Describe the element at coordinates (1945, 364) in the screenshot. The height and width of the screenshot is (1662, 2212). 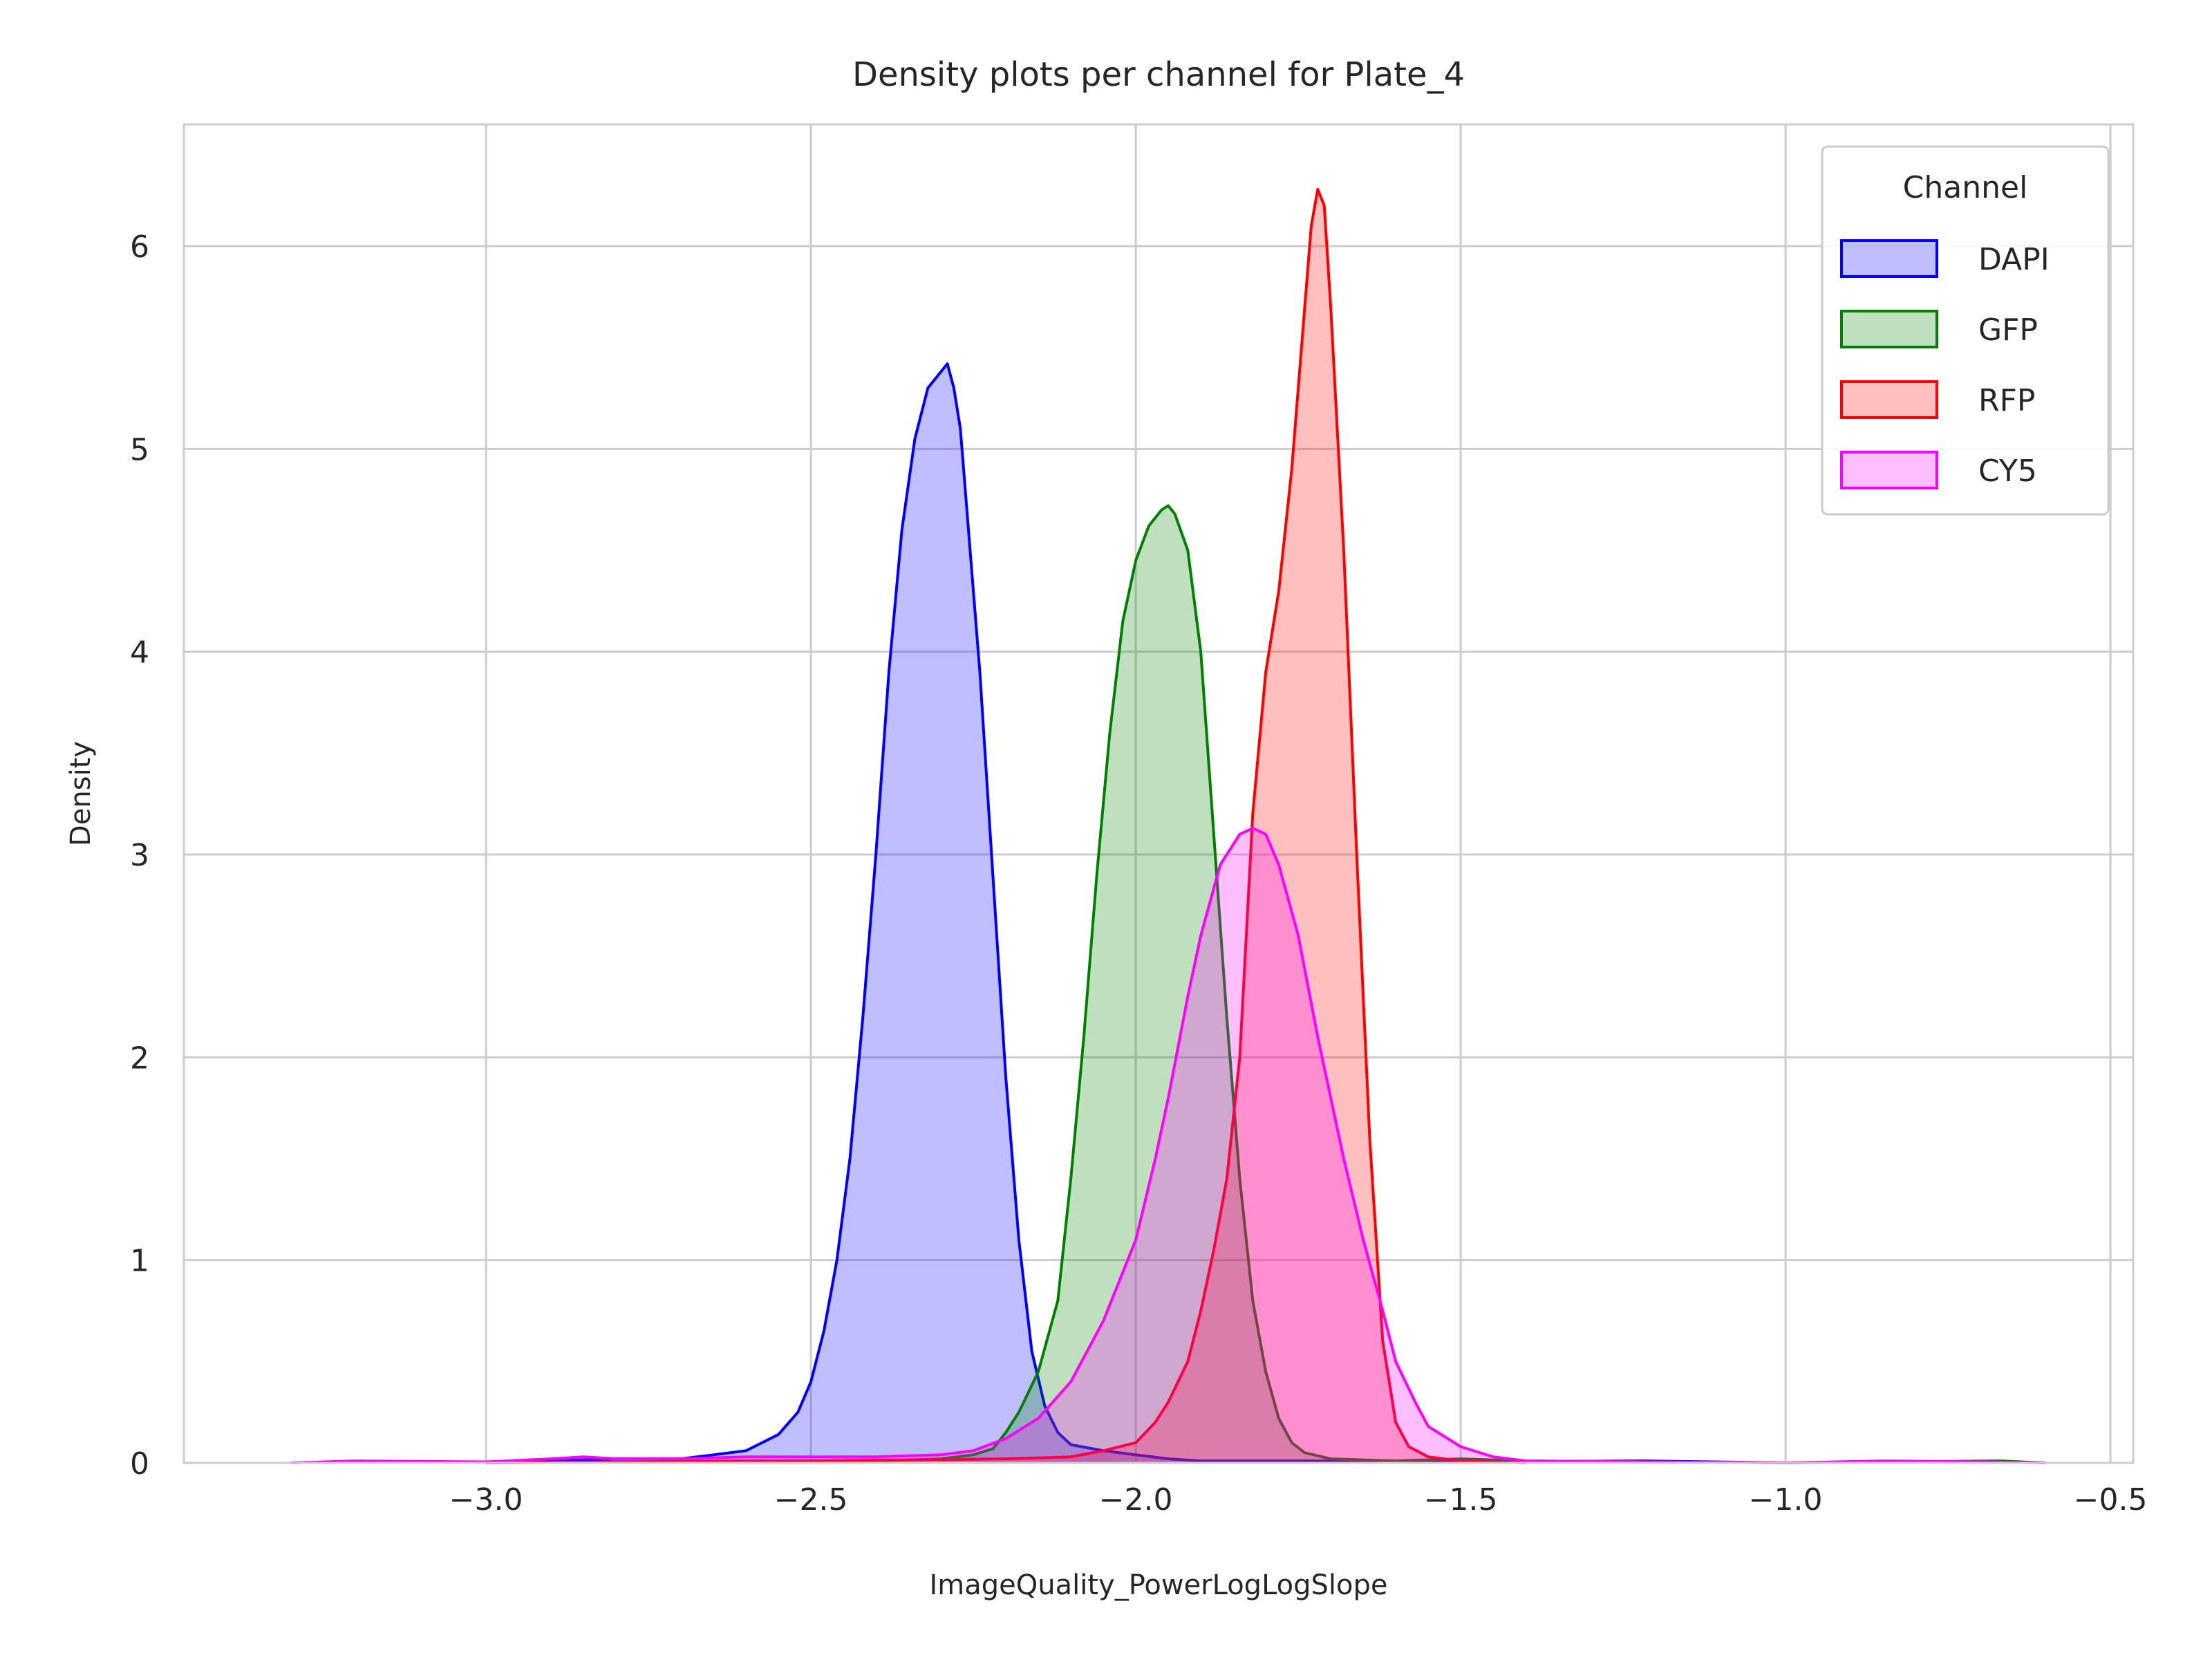
I see `legend-entries: DAPI GFP RFP CY5` at that location.